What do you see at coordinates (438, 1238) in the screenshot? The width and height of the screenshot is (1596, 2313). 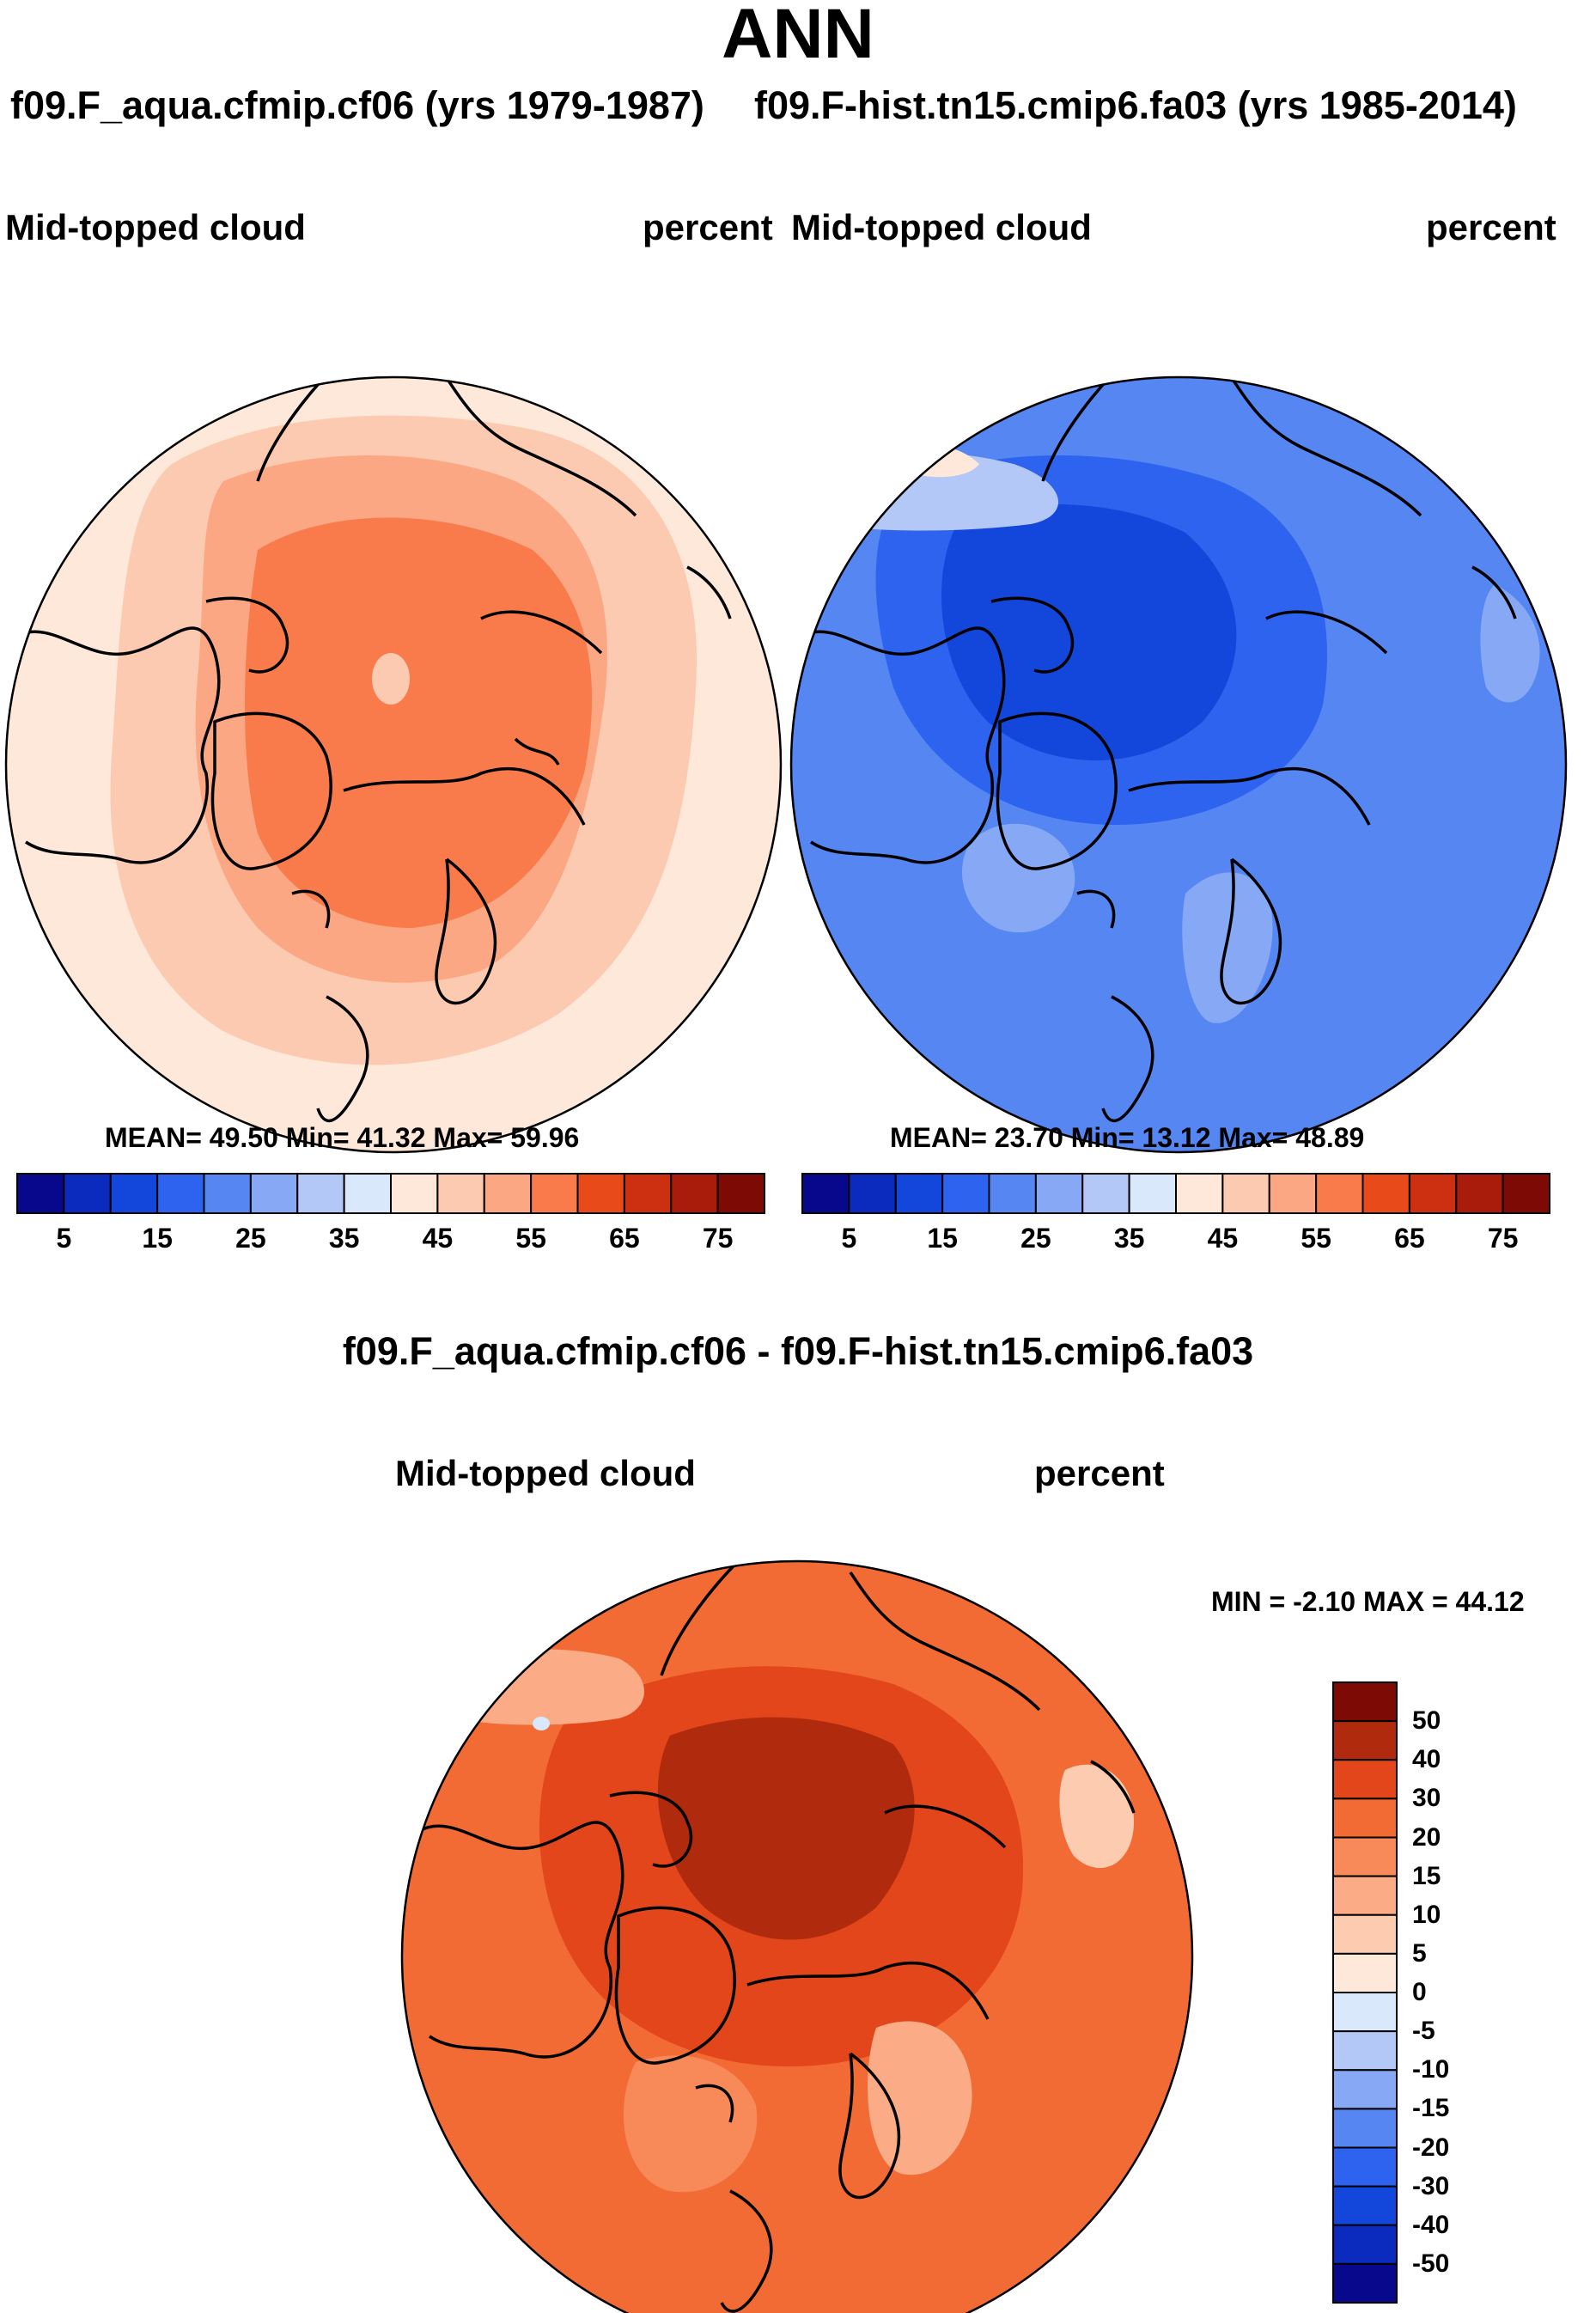 I see `colorbar-tick-label: 45` at bounding box center [438, 1238].